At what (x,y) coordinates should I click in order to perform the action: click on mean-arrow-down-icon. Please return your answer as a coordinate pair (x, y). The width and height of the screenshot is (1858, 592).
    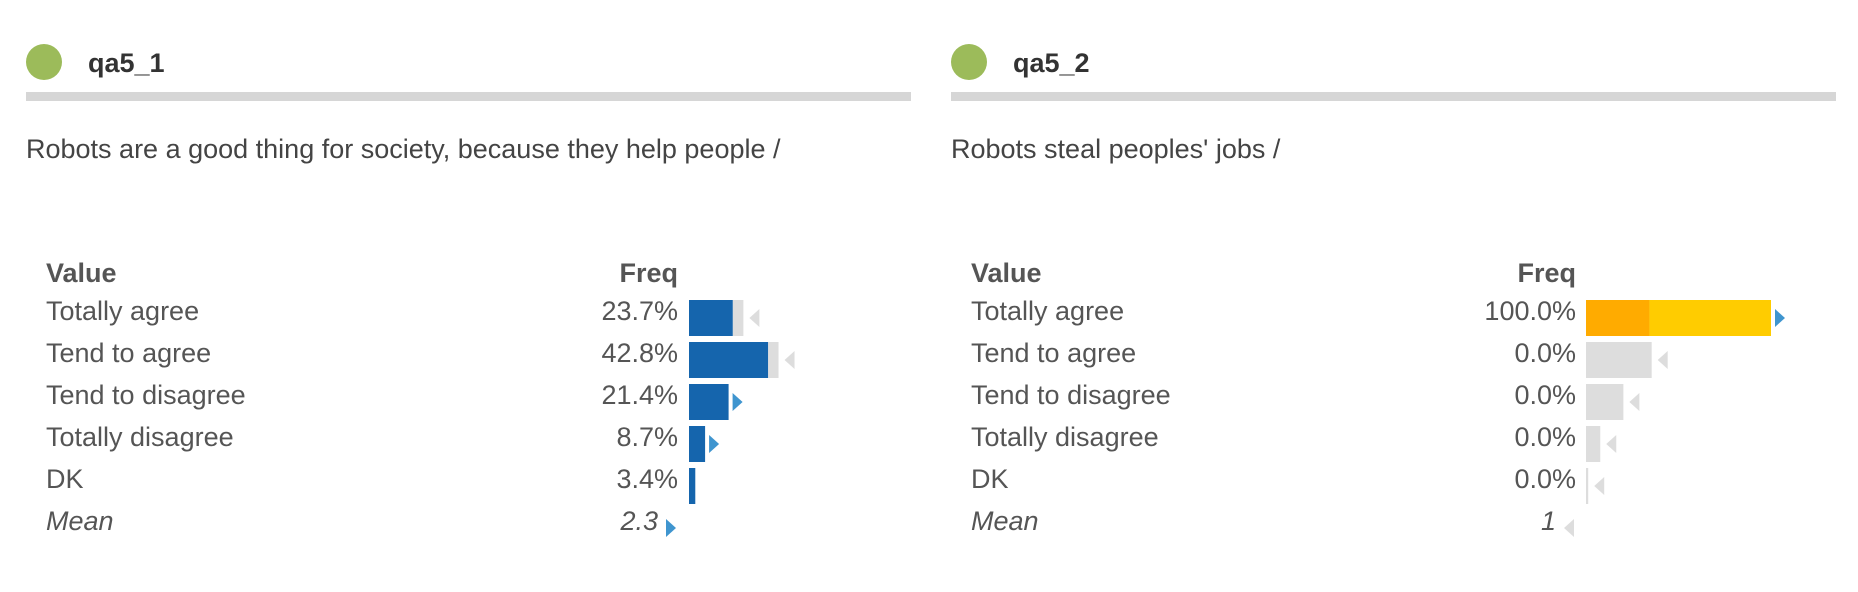
    Looking at the image, I should click on (1569, 528).